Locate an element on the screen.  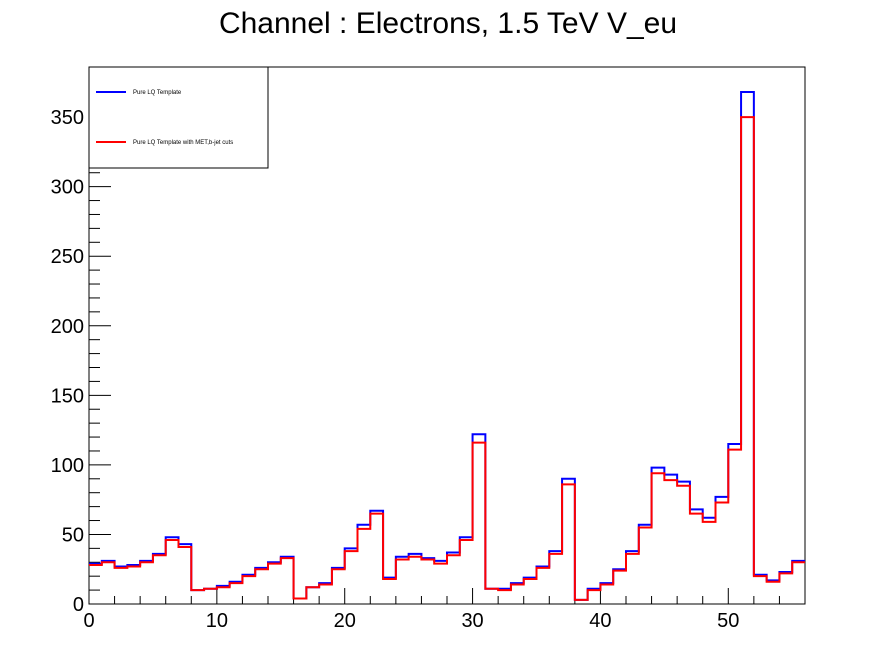
legend-box is located at coordinates (178, 117).